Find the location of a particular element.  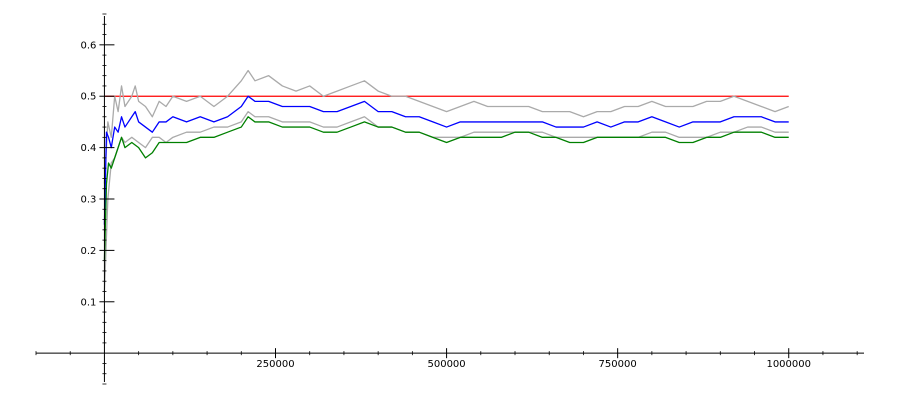

x-tick-label: 500000 is located at coordinates (446, 364).